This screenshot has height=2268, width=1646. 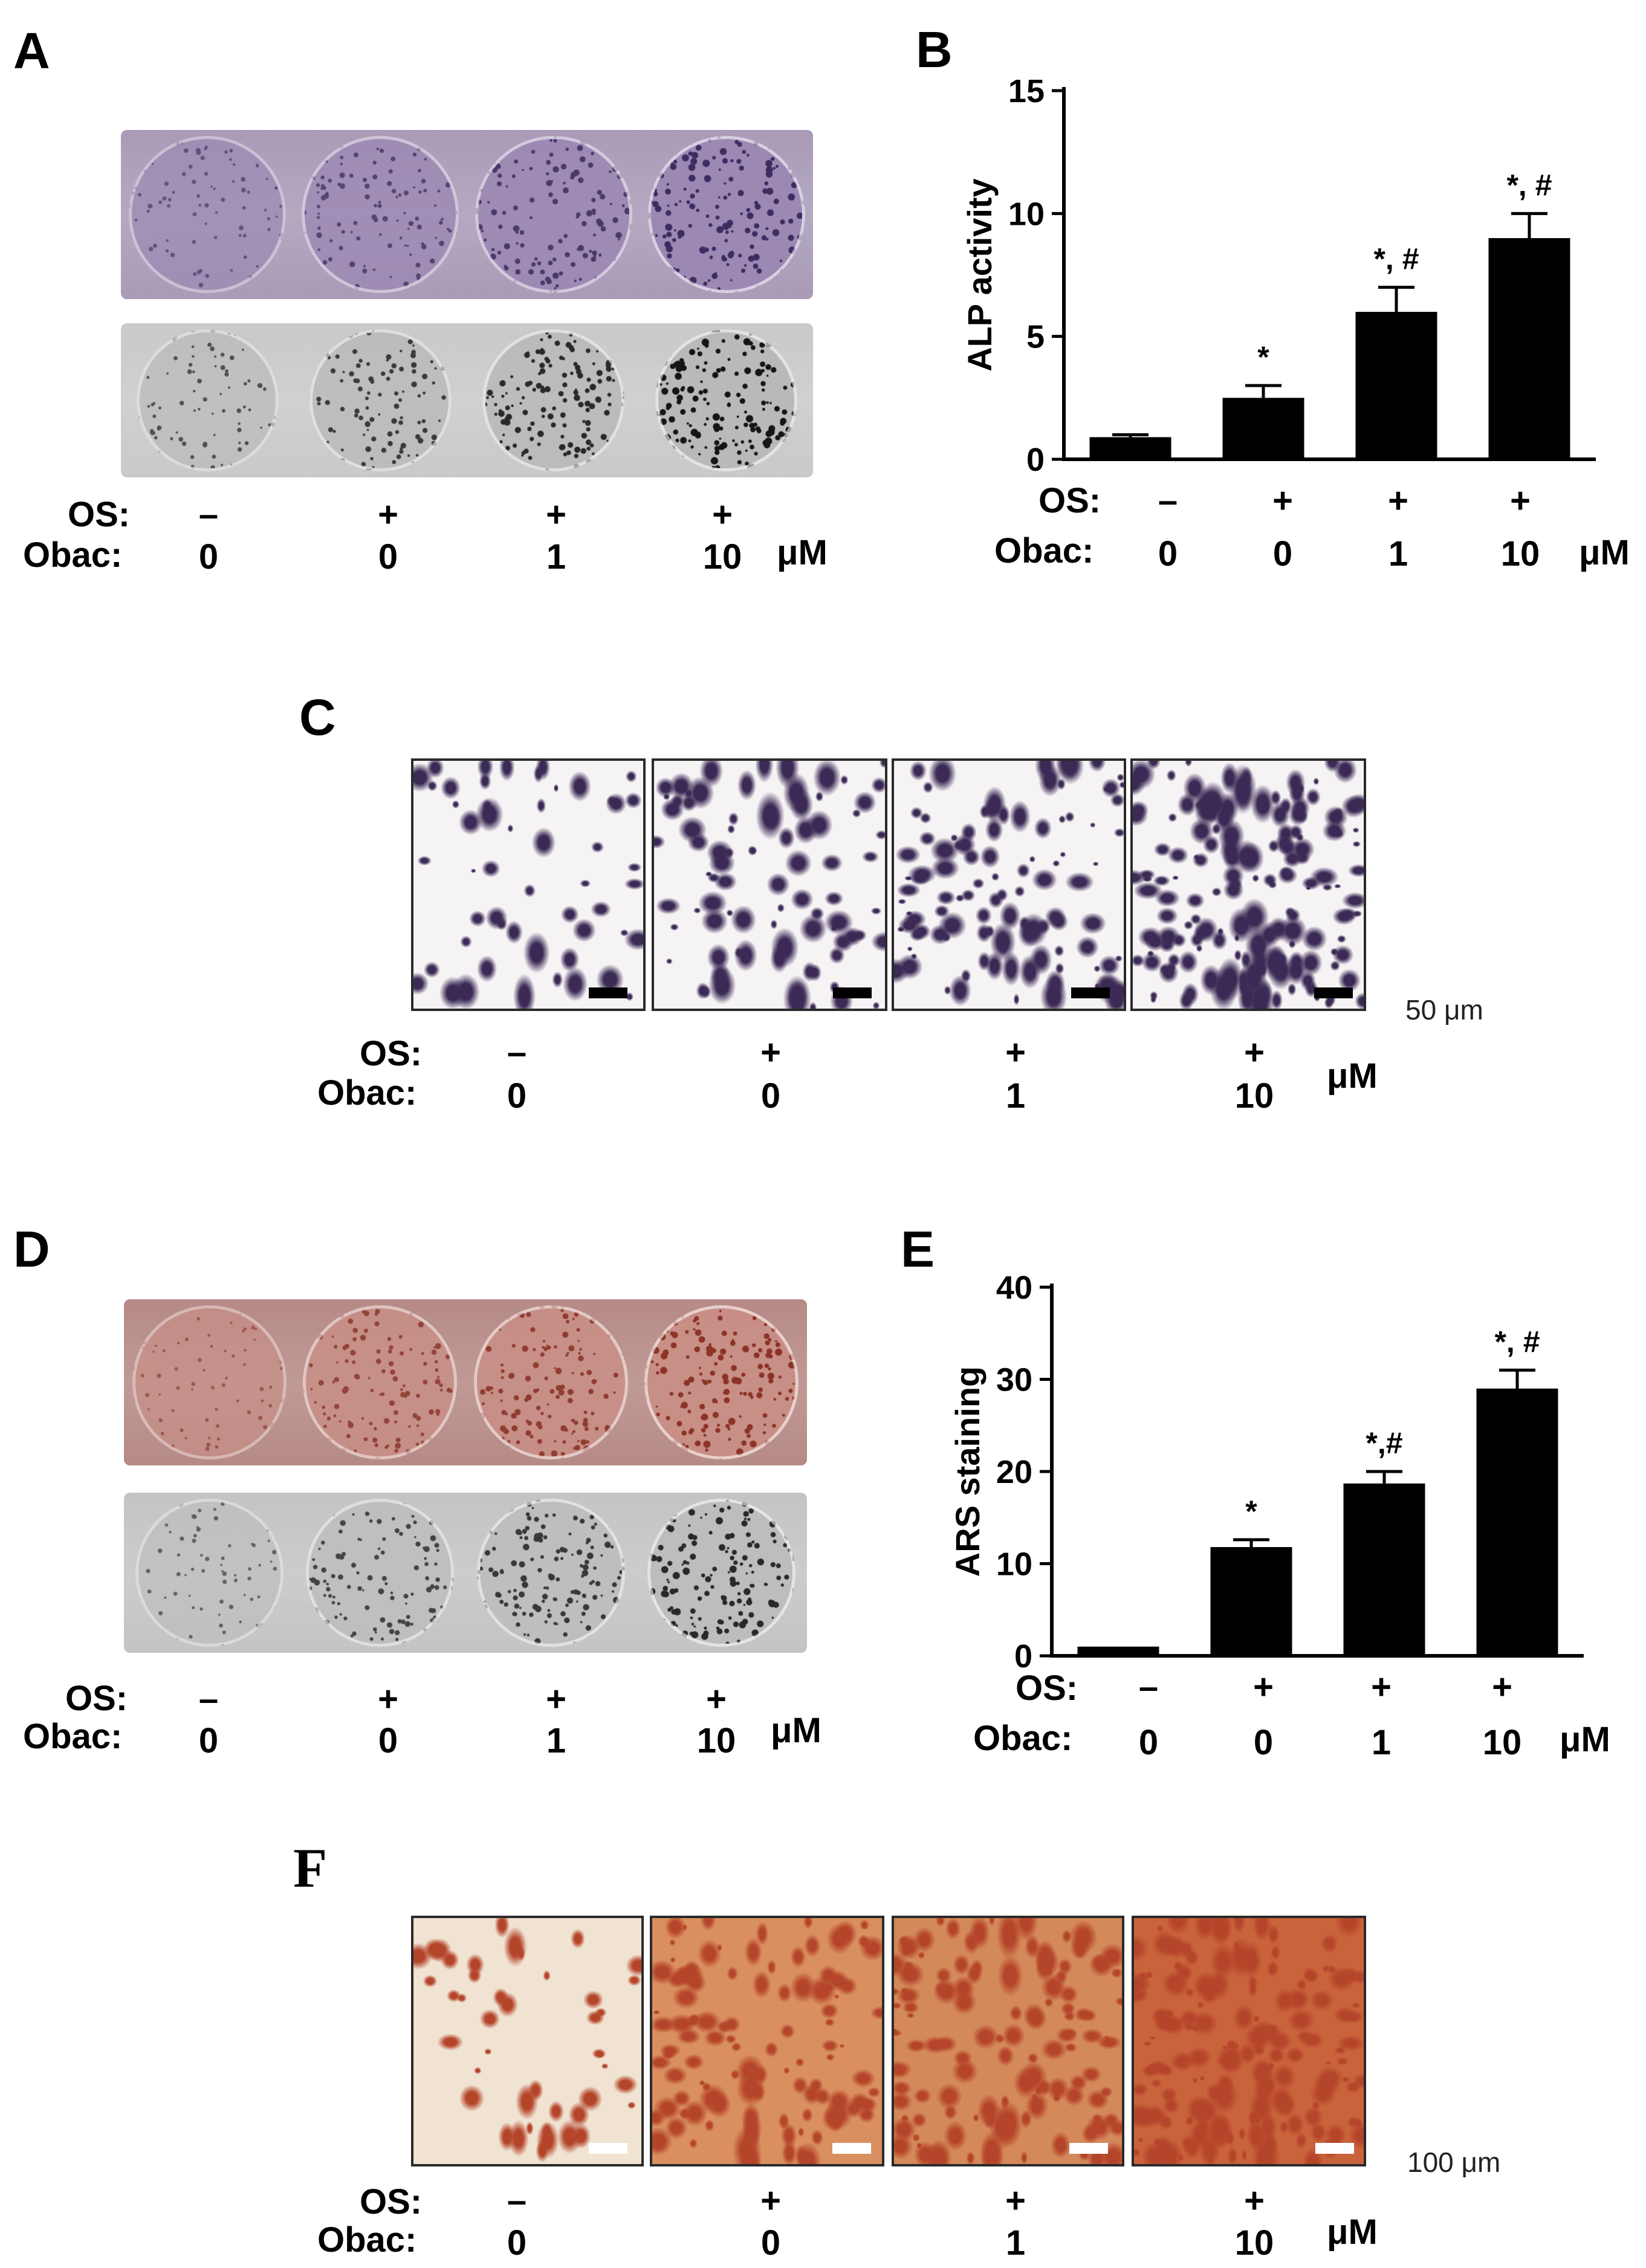 What do you see at coordinates (388, 1740) in the screenshot?
I see `panel-d-obac-2: 0` at bounding box center [388, 1740].